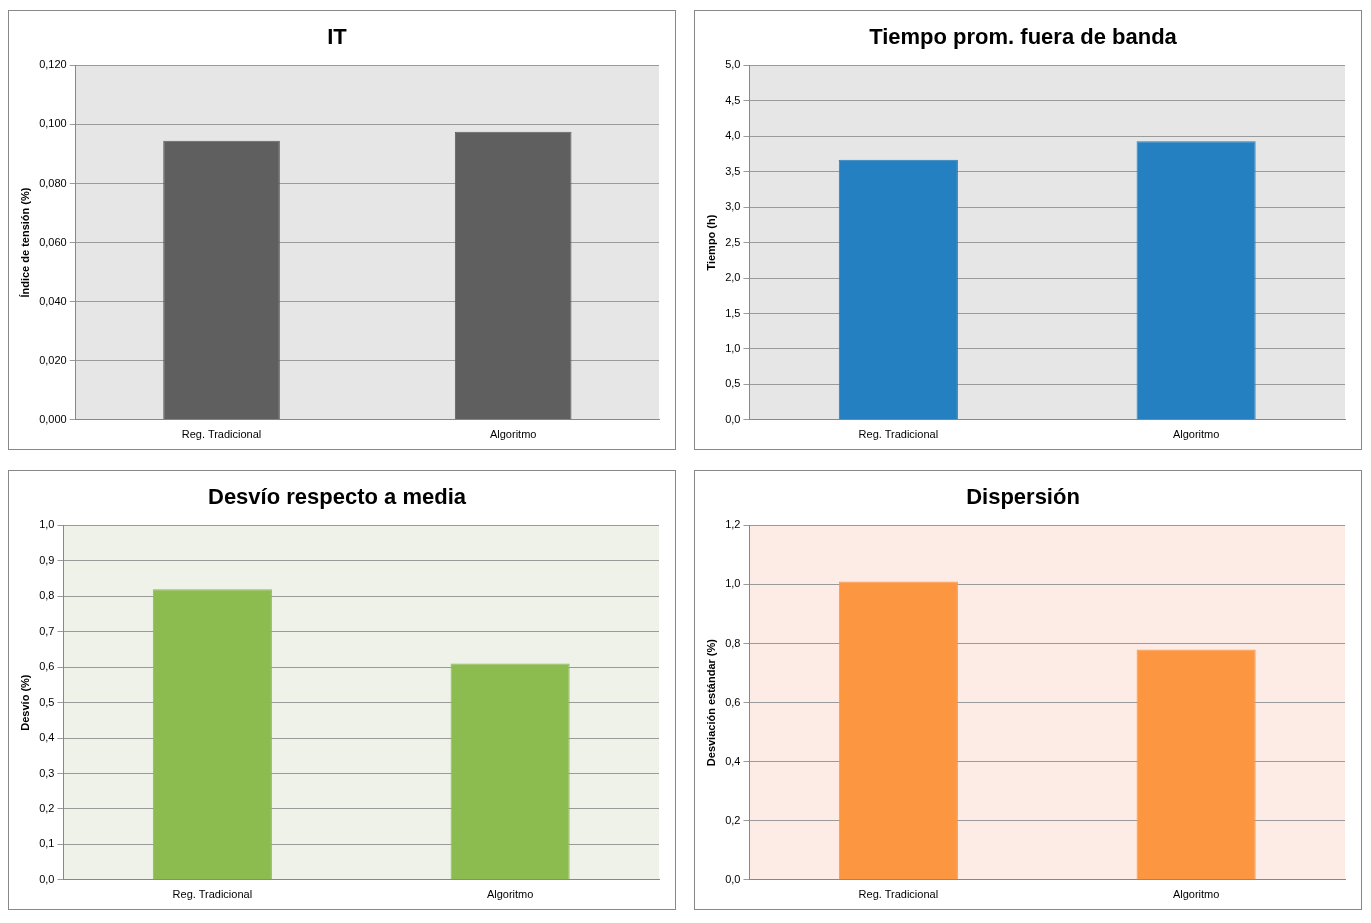 The image size is (1371, 923). What do you see at coordinates (53, 64) in the screenshot?
I see `y-tick-label: 0,120` at bounding box center [53, 64].